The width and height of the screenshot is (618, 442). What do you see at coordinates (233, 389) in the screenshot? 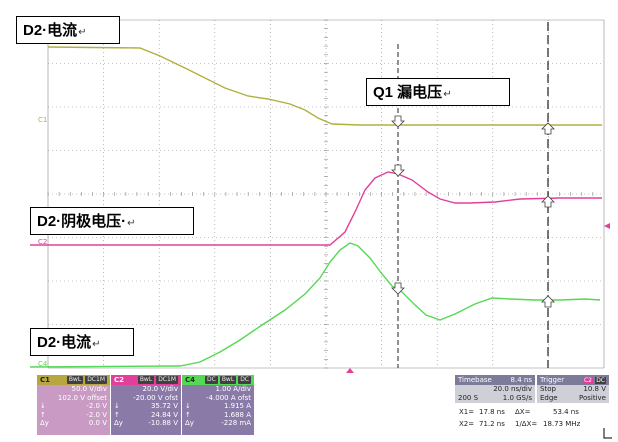
I see `c4-adiv: 1.00 A/div` at bounding box center [233, 389].